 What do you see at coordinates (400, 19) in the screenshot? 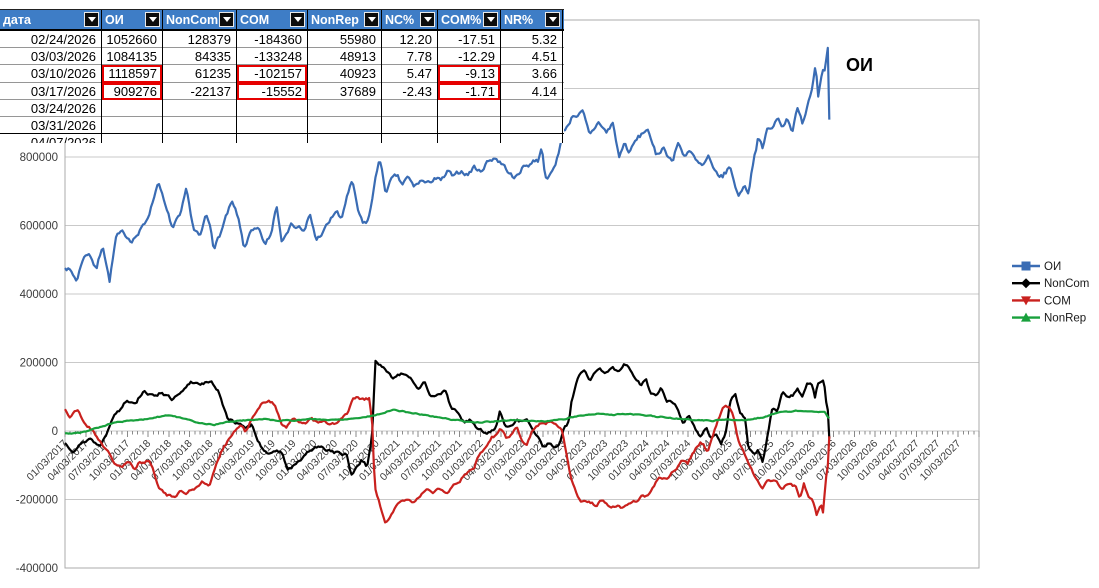
I see `column-header-label: NC%` at bounding box center [400, 19].